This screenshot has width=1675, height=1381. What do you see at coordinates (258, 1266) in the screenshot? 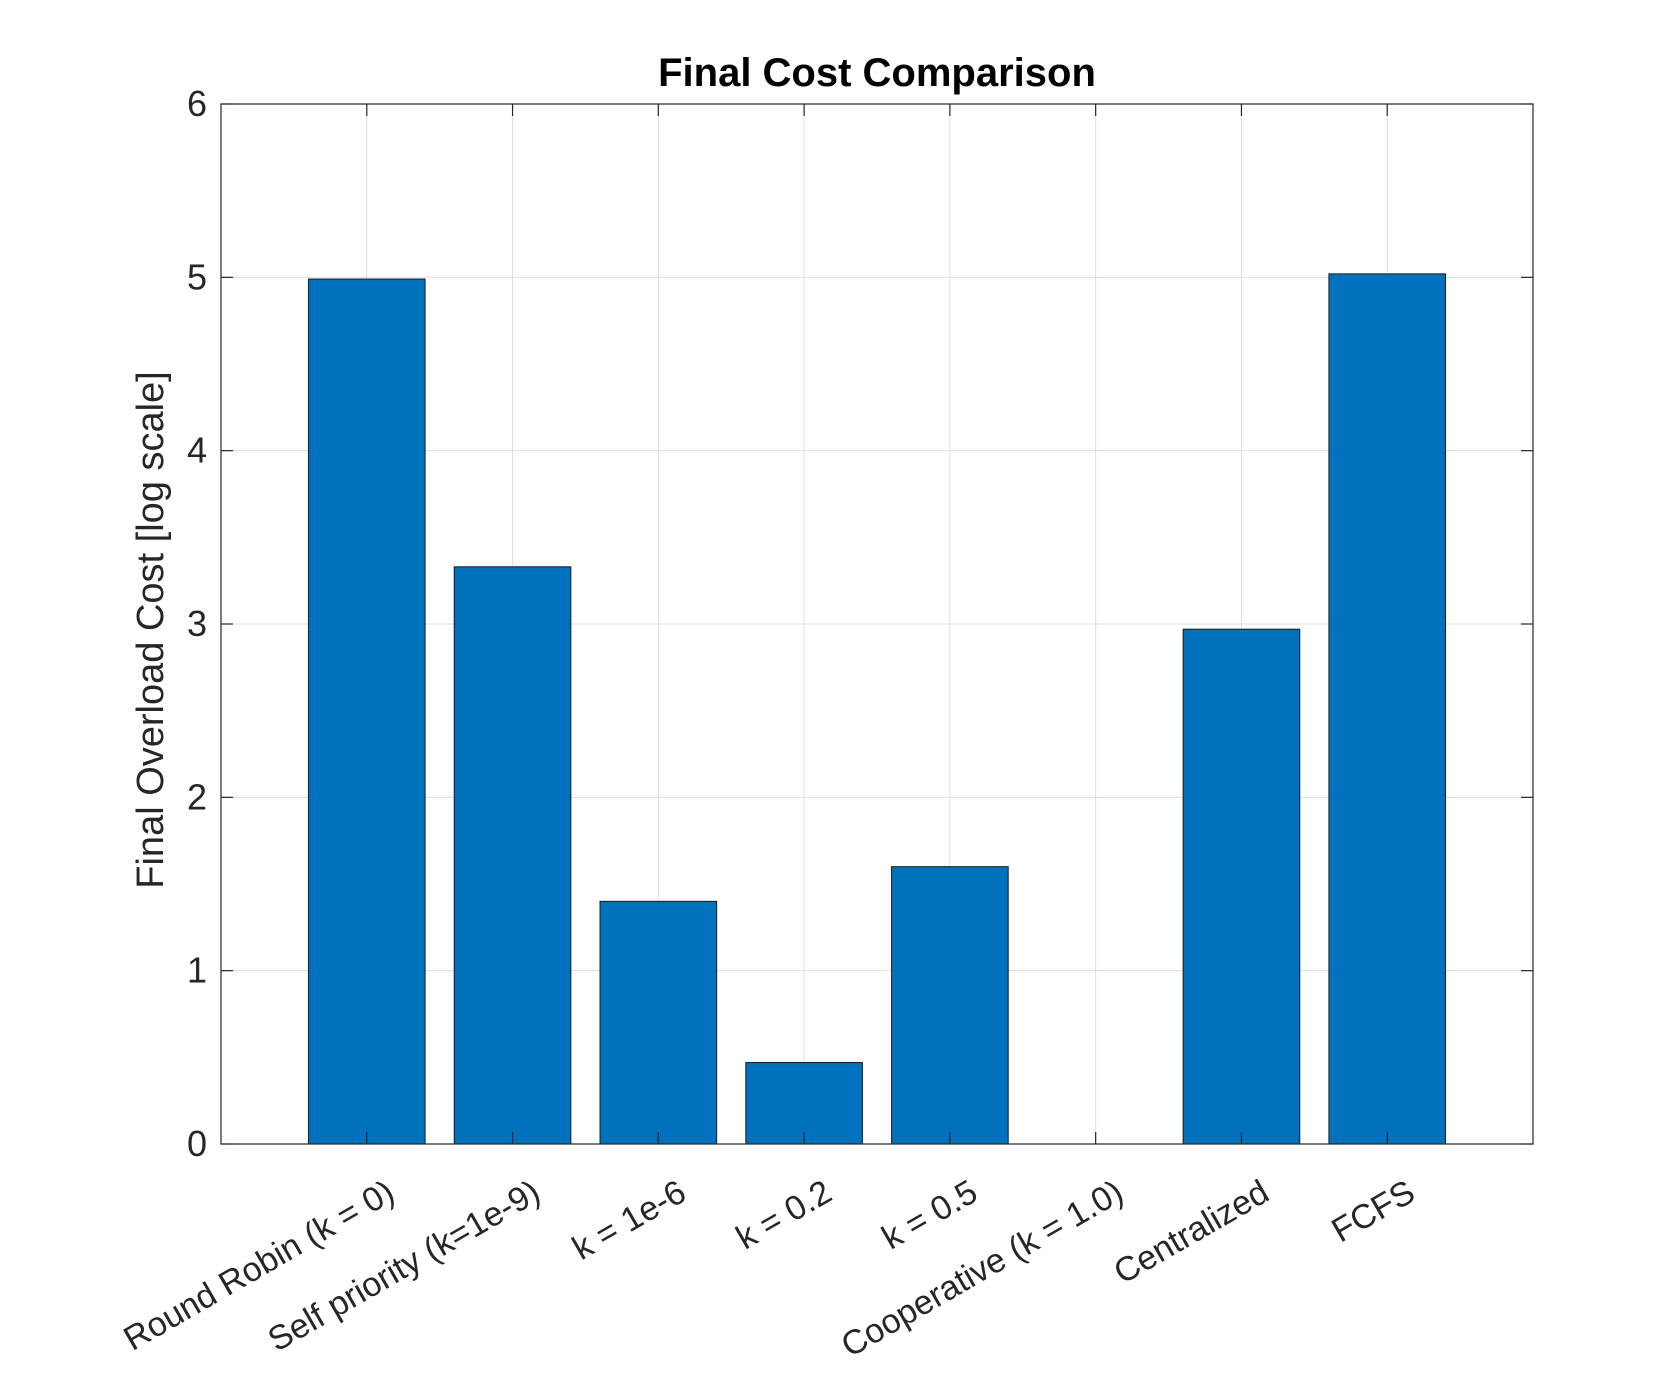
I see `x-tick-label: Round Robin (k = 0)` at bounding box center [258, 1266].